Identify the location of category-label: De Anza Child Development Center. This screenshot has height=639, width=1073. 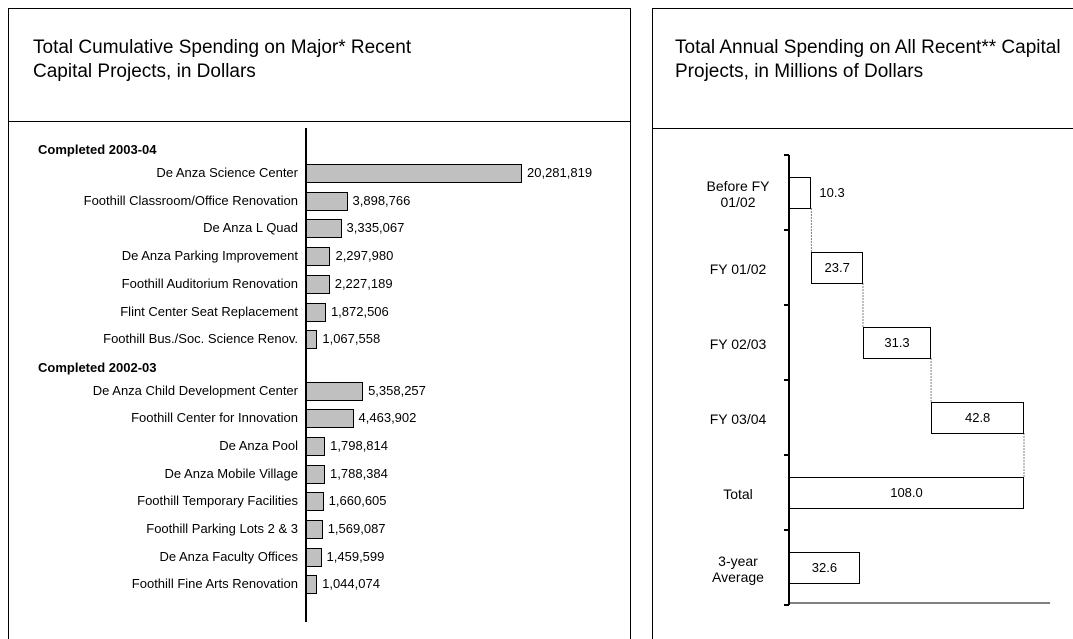
(195, 390).